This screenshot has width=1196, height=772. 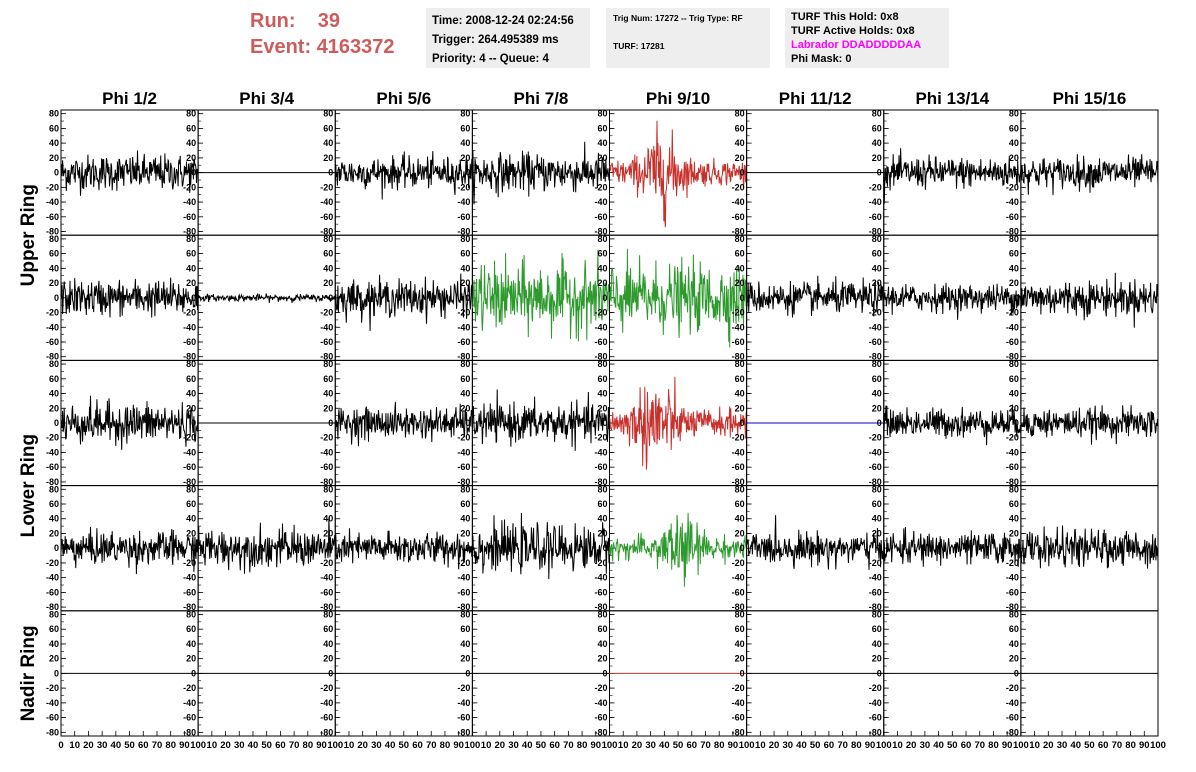 What do you see at coordinates (335, 21) in the screenshot?
I see `run-line: Run: 39` at bounding box center [335, 21].